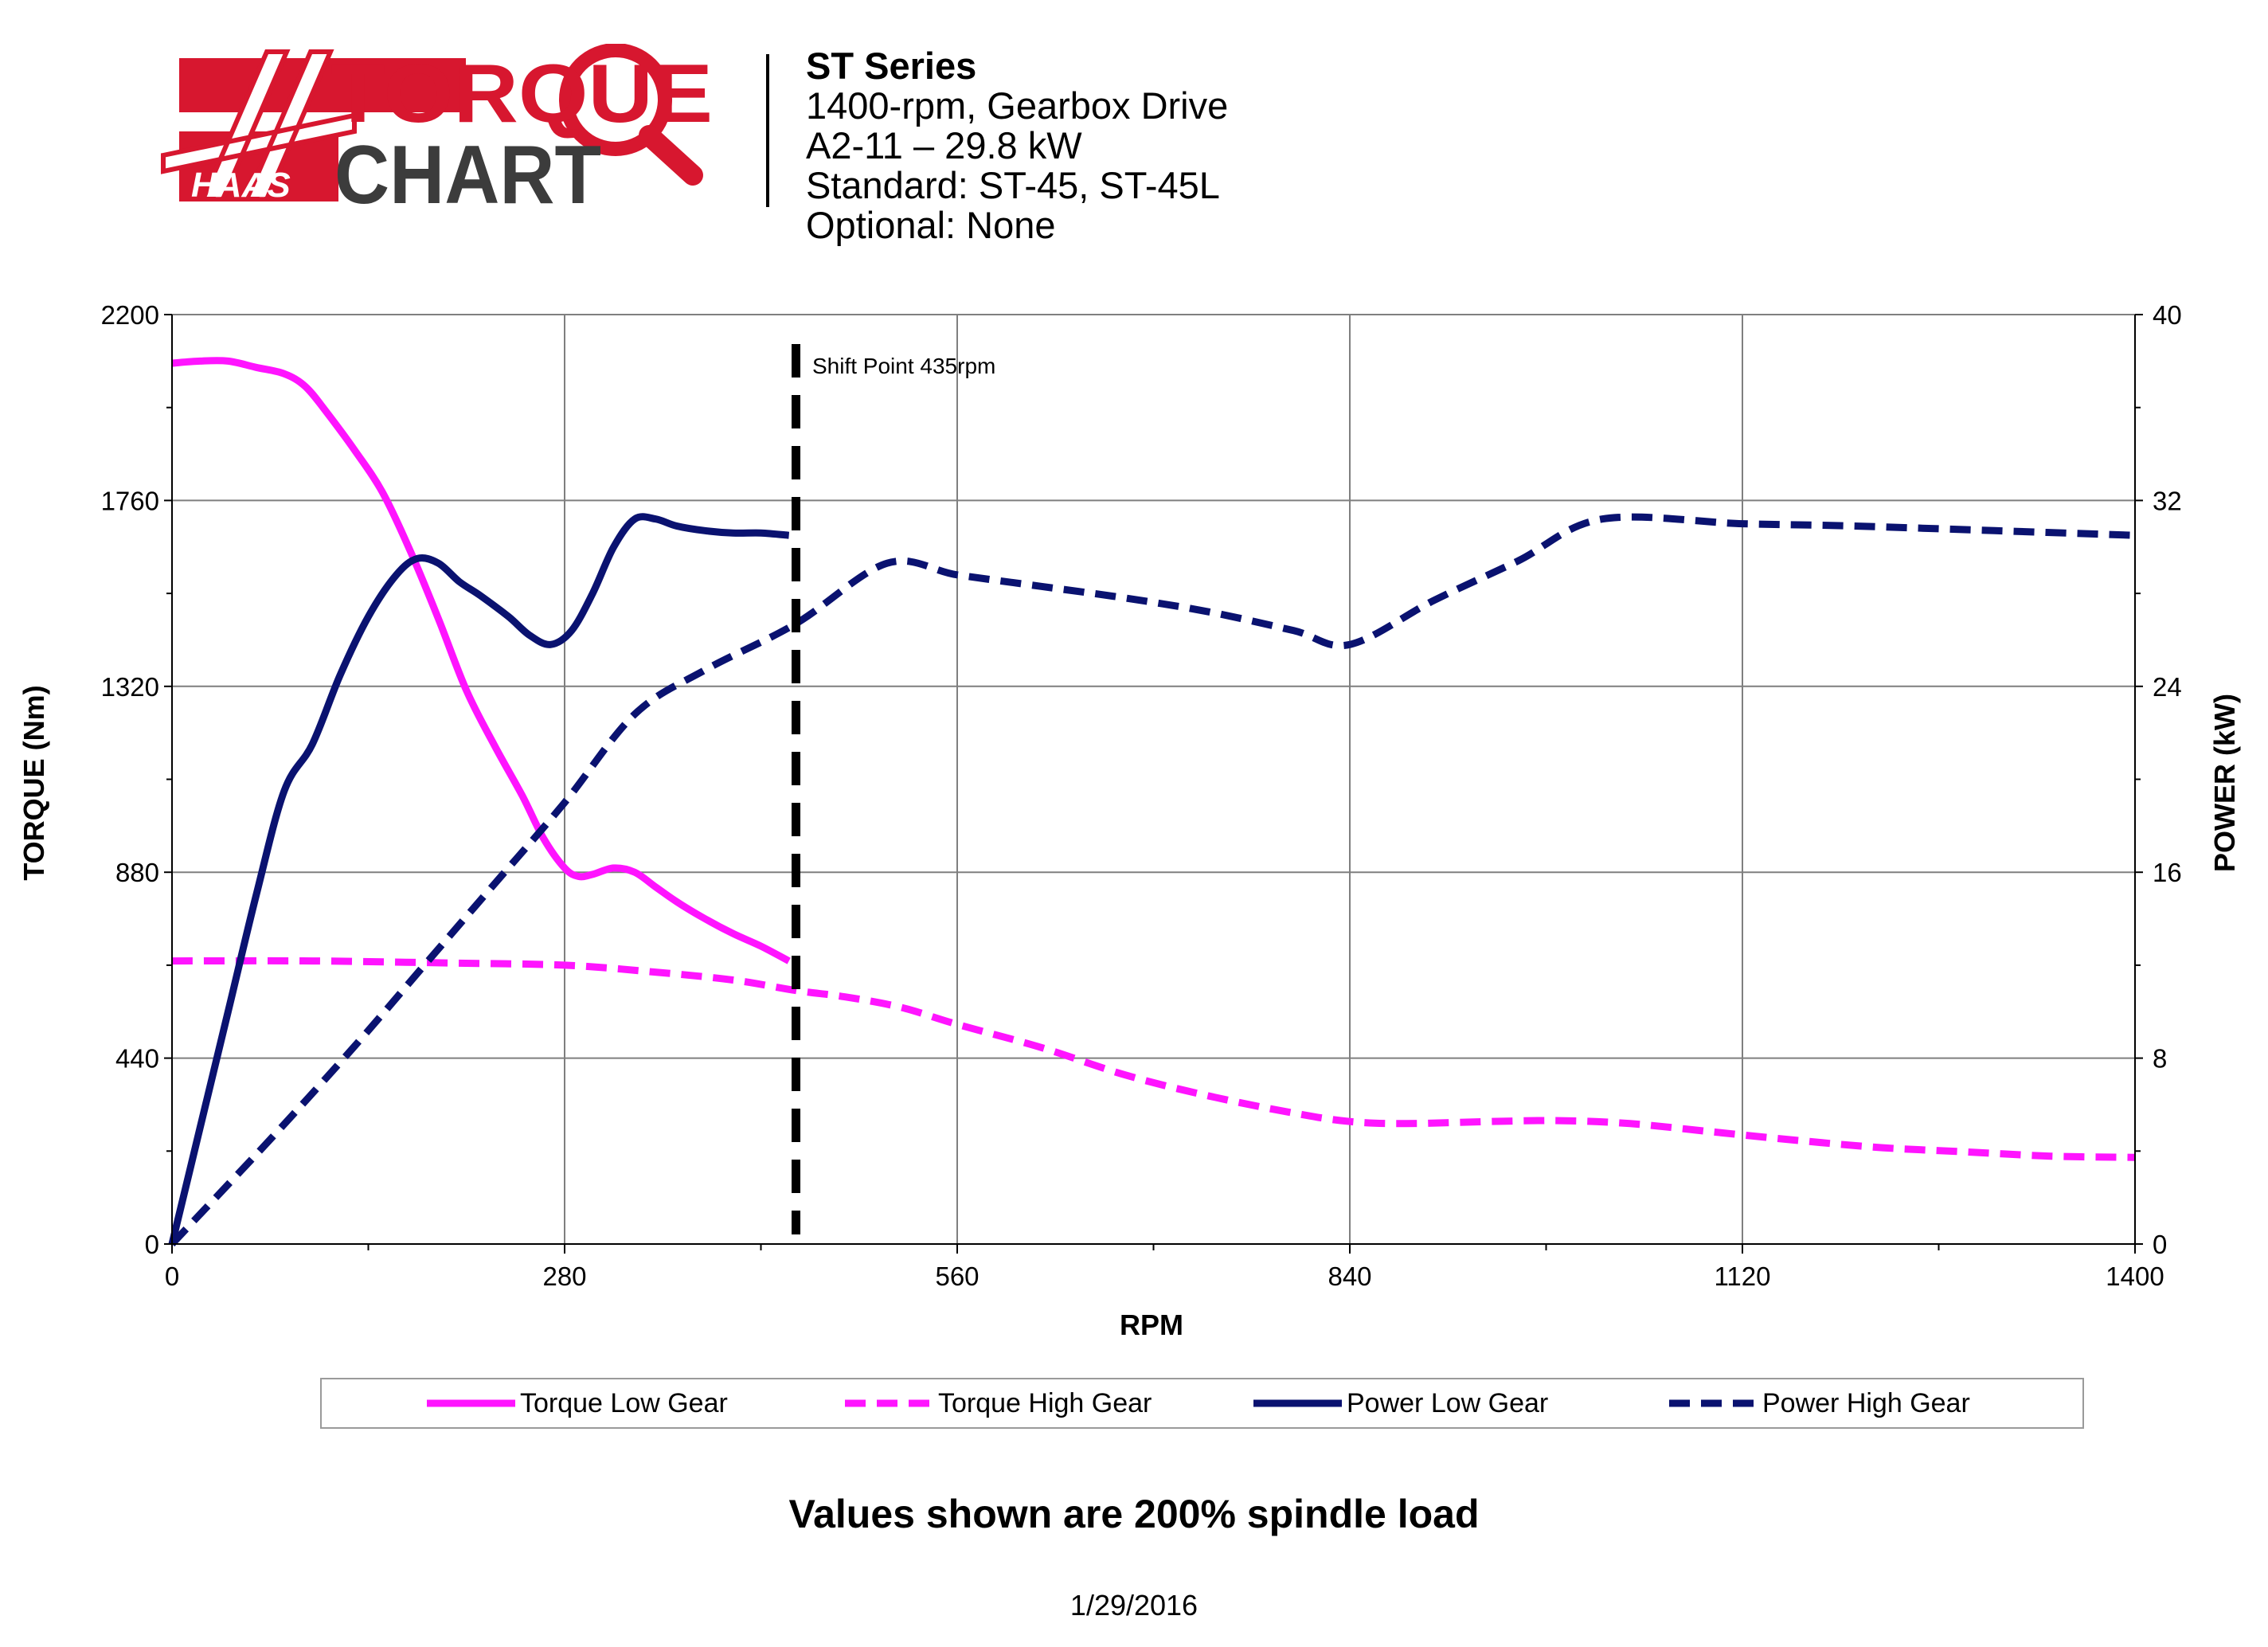 The width and height of the screenshot is (2268, 1647). What do you see at coordinates (481, 660) in the screenshot?
I see `series-line-torque-low-gear` at bounding box center [481, 660].